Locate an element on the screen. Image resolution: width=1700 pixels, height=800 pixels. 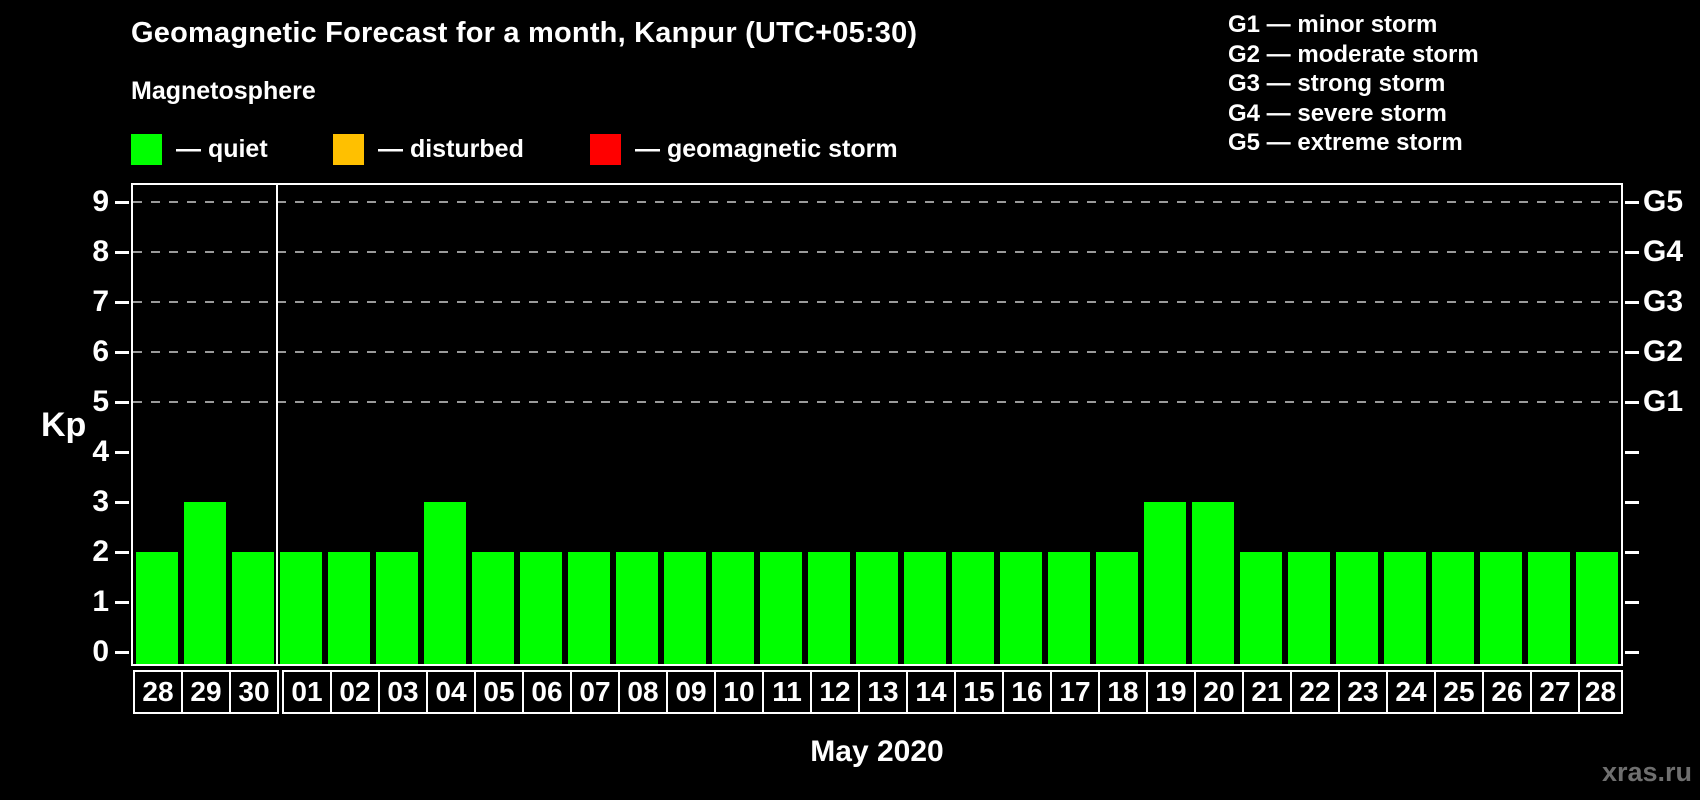
date-cell-may-27: 27 is located at coordinates (1555, 692).